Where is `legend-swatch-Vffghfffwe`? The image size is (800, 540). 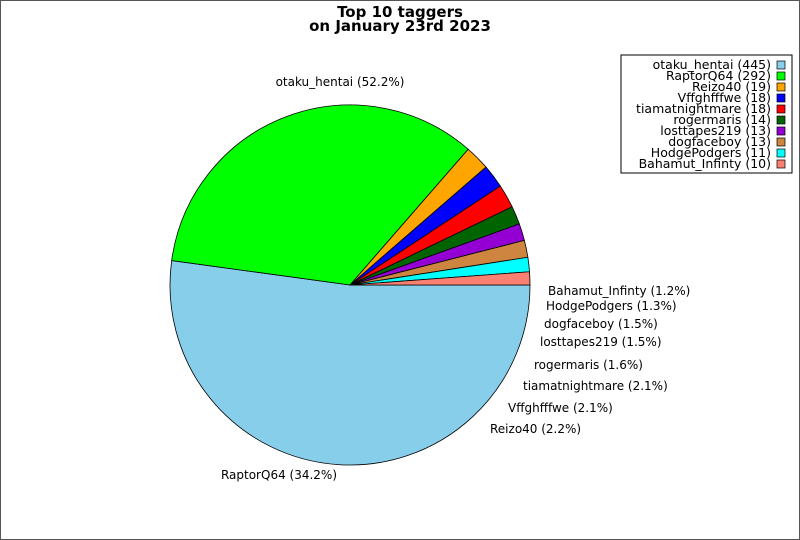 legend-swatch-Vffghfffwe is located at coordinates (781, 98).